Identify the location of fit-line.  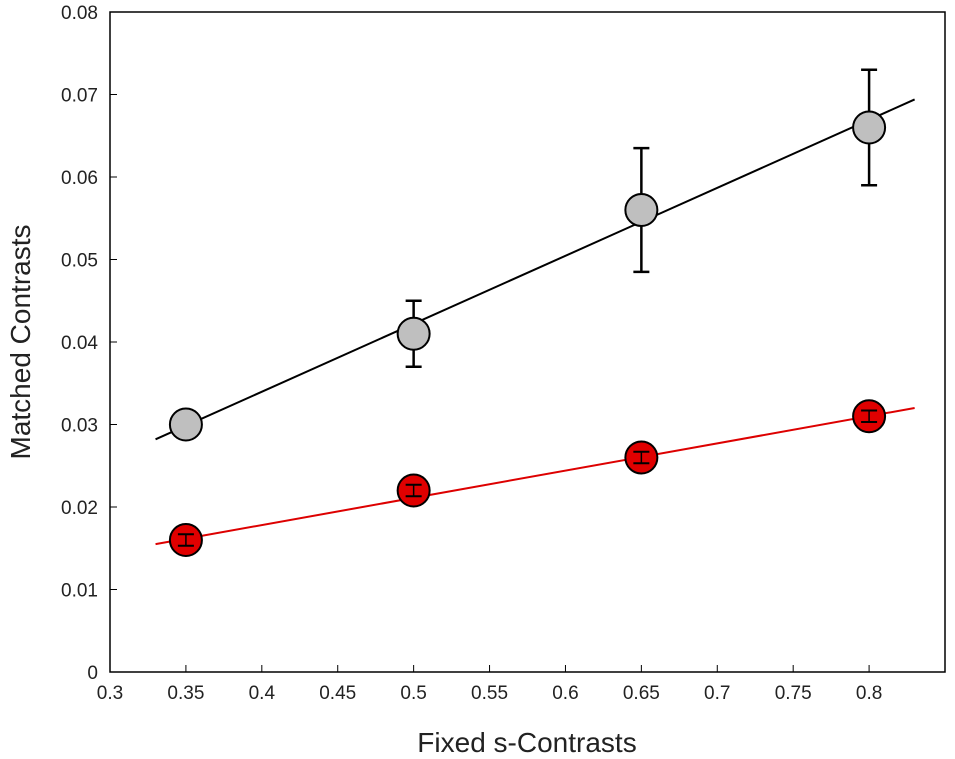
(535, 476).